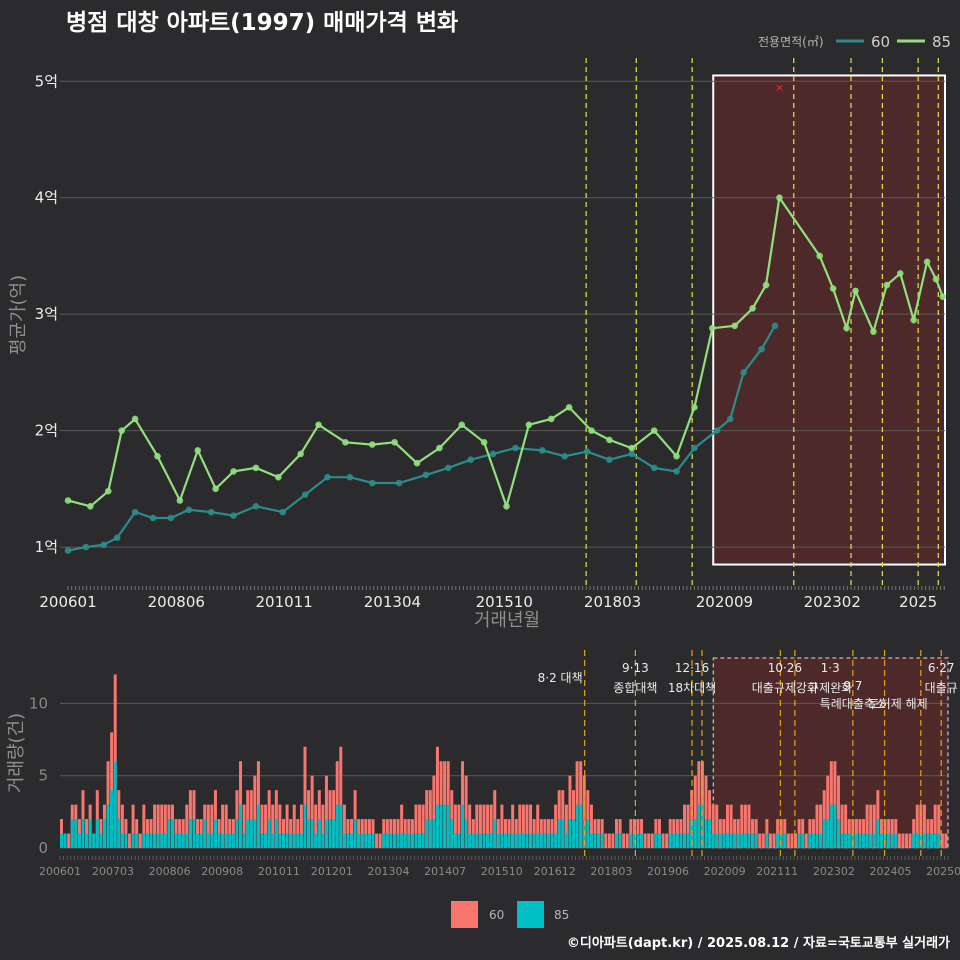 This screenshot has width=960, height=960. Describe the element at coordinates (832, 602) in the screenshot. I see `x-tick-label: 202302` at that location.